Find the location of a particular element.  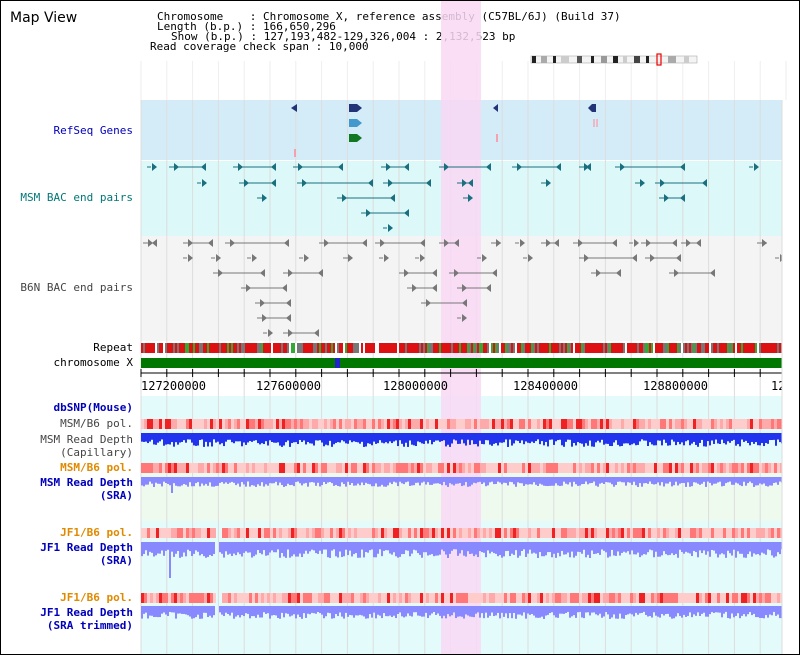

track-label-msm-bac: MSM BAC end pairs is located at coordinates (76, 197).